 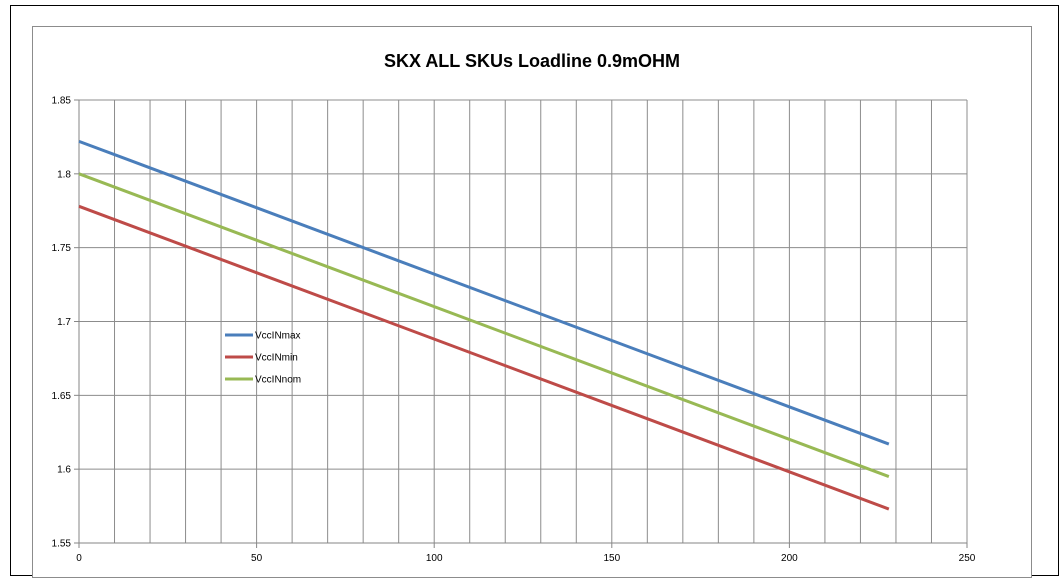 I want to click on x-tick-label: 150, so click(x=611, y=558).